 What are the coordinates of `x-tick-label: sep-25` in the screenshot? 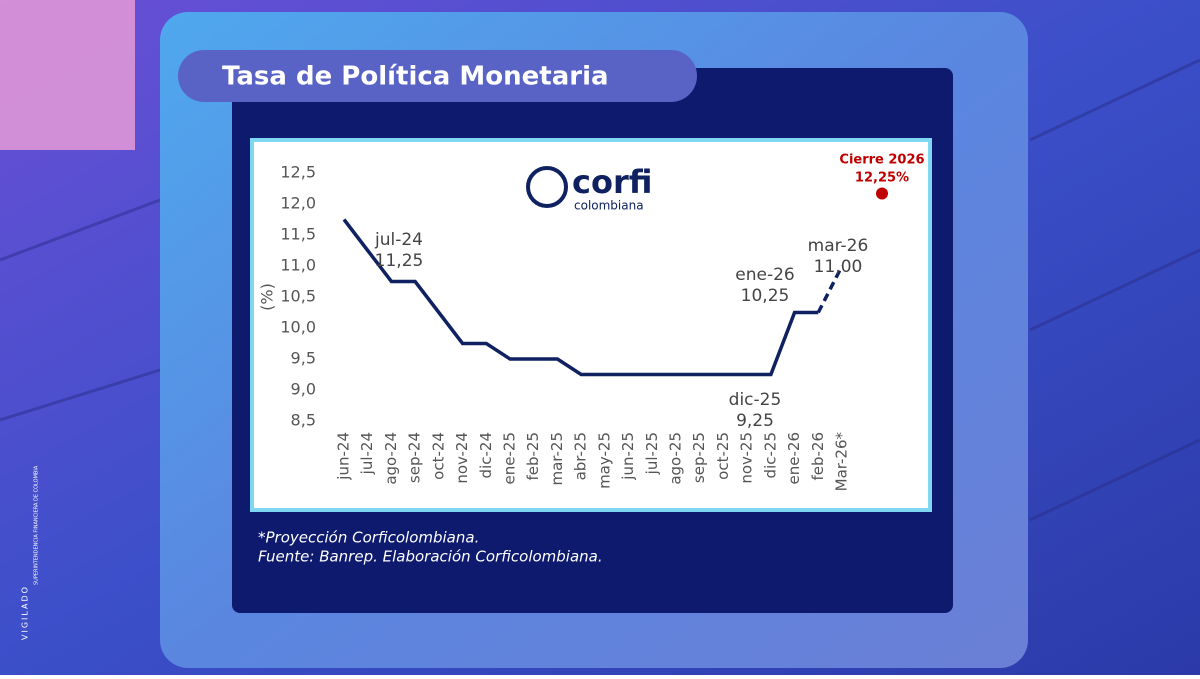 It's located at (699, 457).